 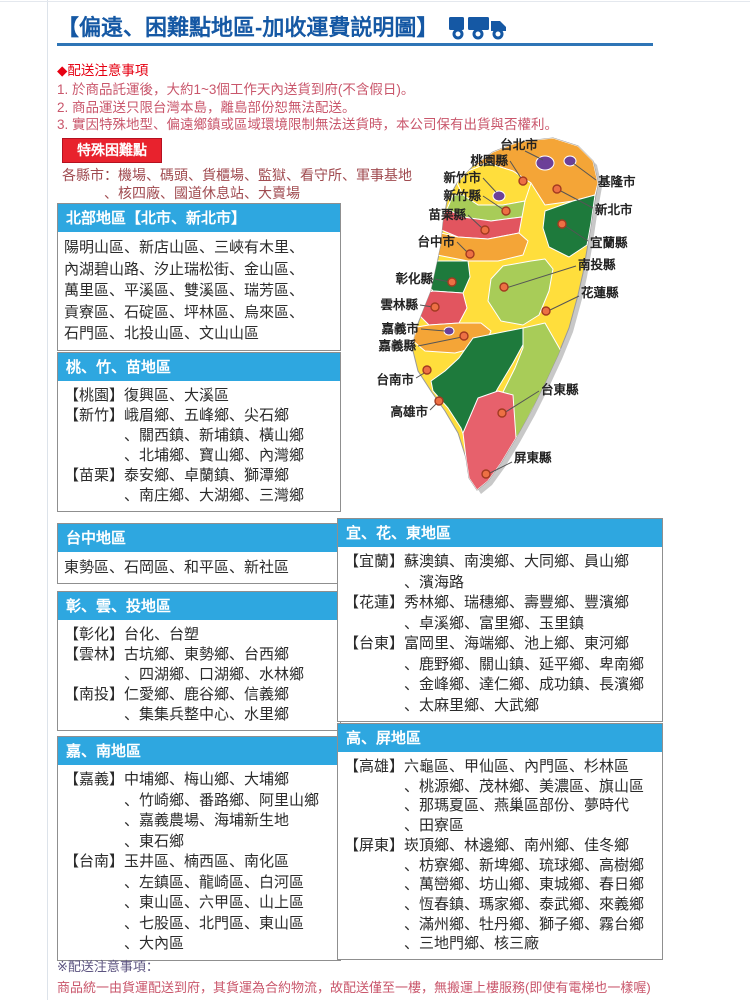 What do you see at coordinates (486, 474) in the screenshot?
I see `dot-pingtung` at bounding box center [486, 474].